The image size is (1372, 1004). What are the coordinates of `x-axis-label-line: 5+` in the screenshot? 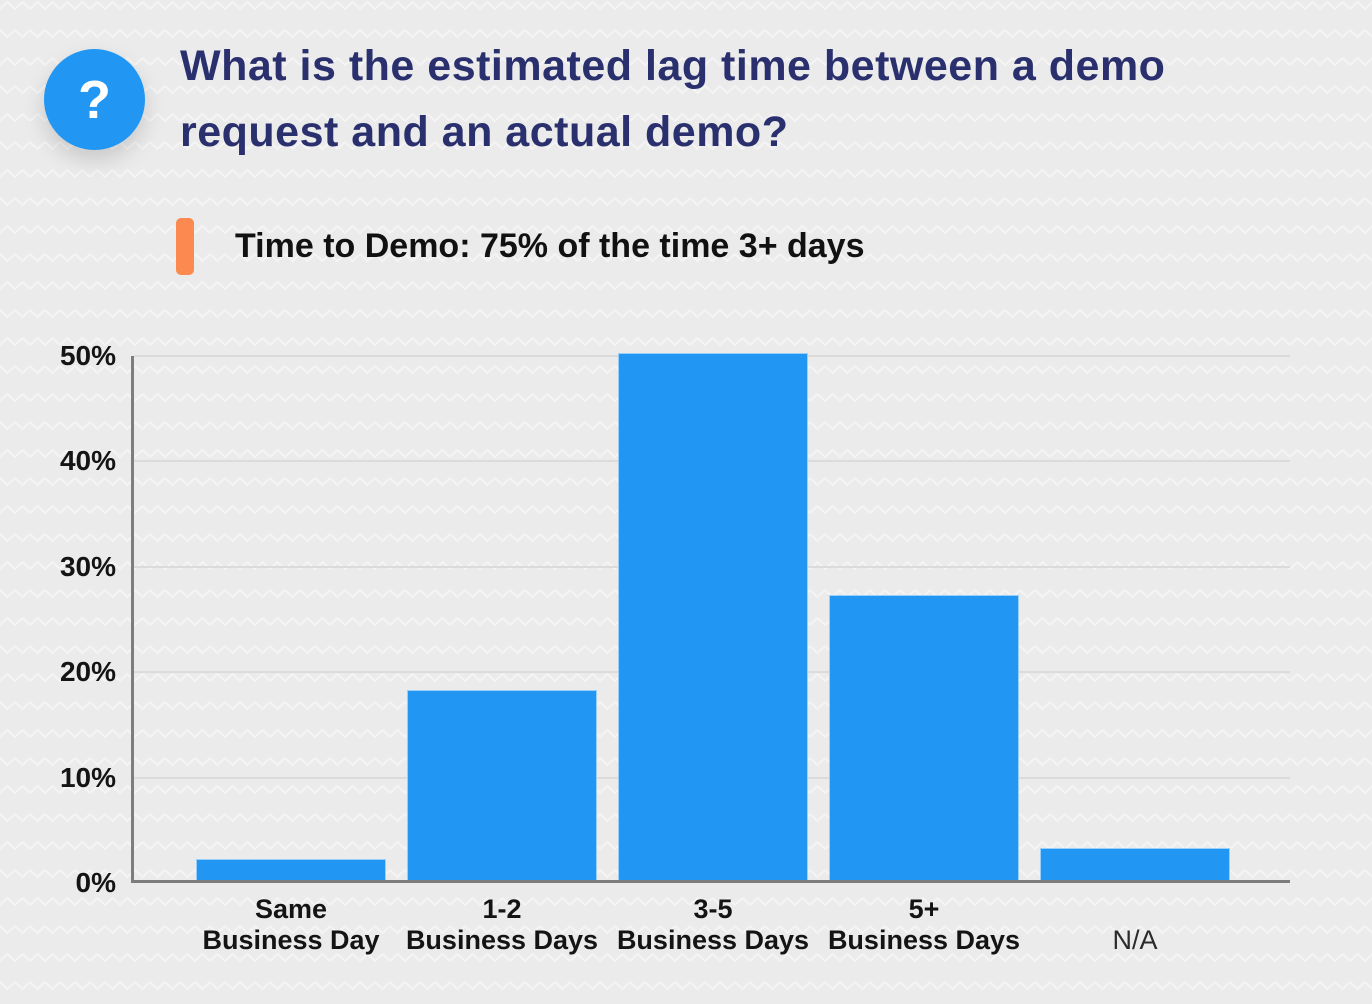 It's located at (924, 909).